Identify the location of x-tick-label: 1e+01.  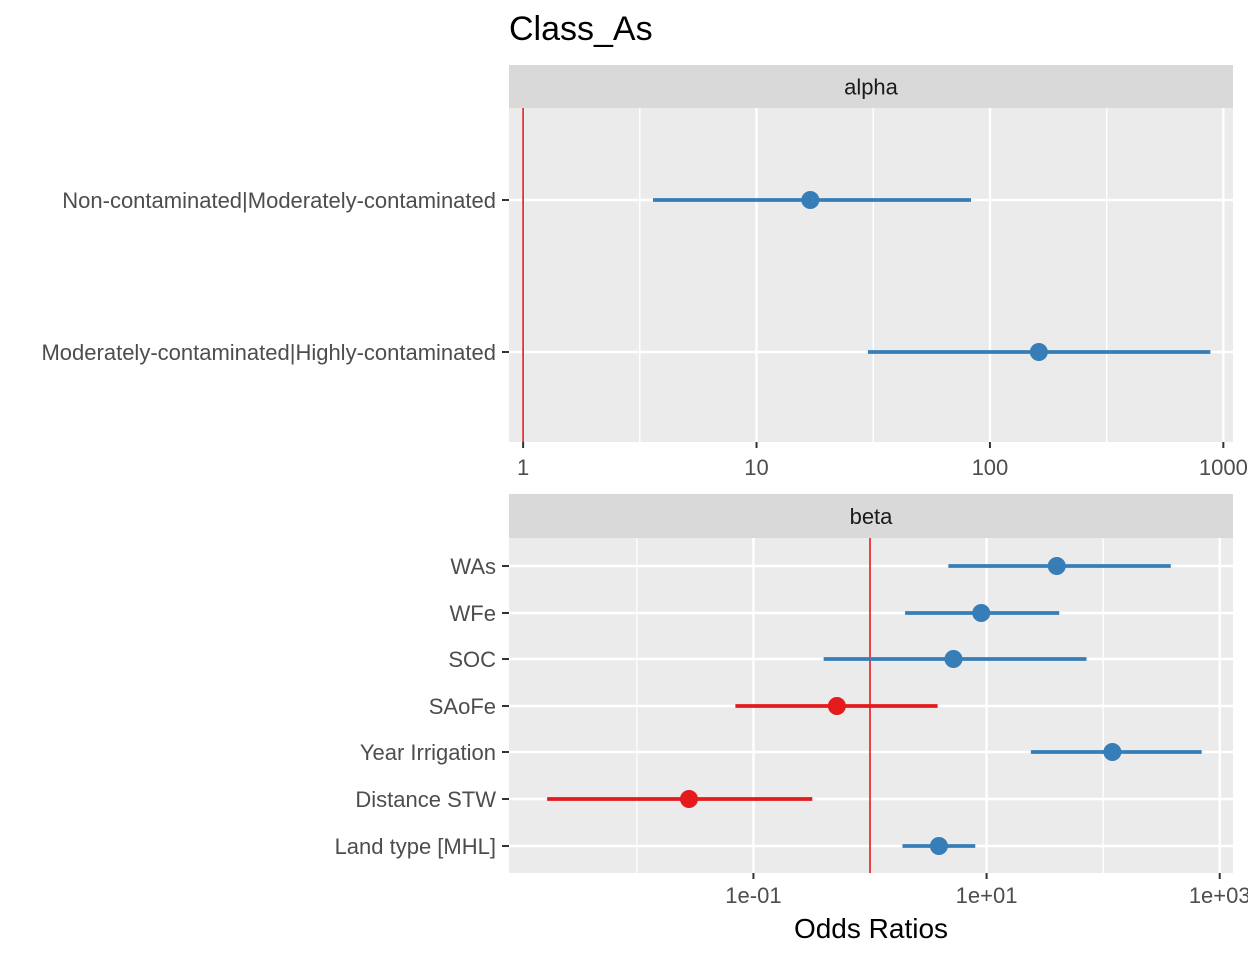
(987, 895).